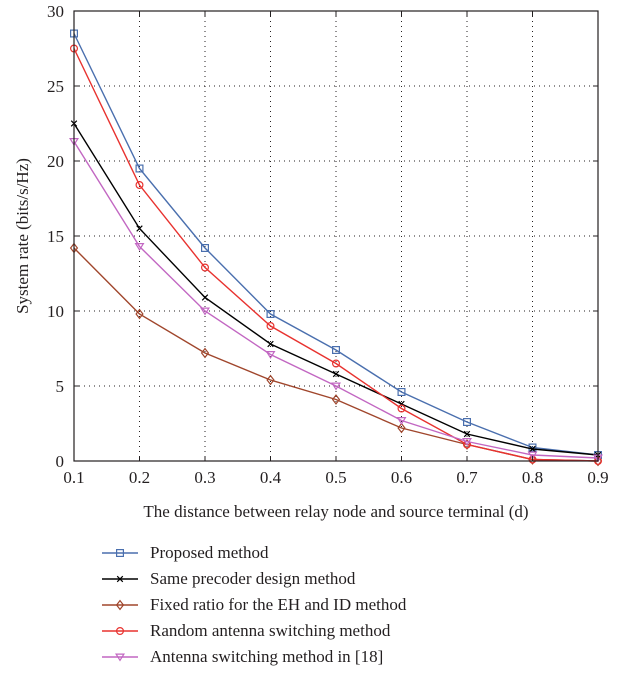 The width and height of the screenshot is (623, 678). What do you see at coordinates (270, 631) in the screenshot?
I see `legend-label: Random antenna switching method` at bounding box center [270, 631].